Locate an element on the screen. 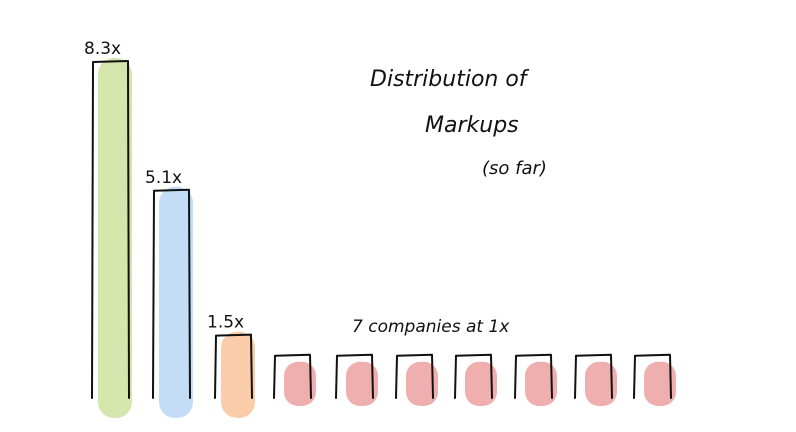 The width and height of the screenshot is (796, 432). chart-title: Distribution of is located at coordinates (450, 79).